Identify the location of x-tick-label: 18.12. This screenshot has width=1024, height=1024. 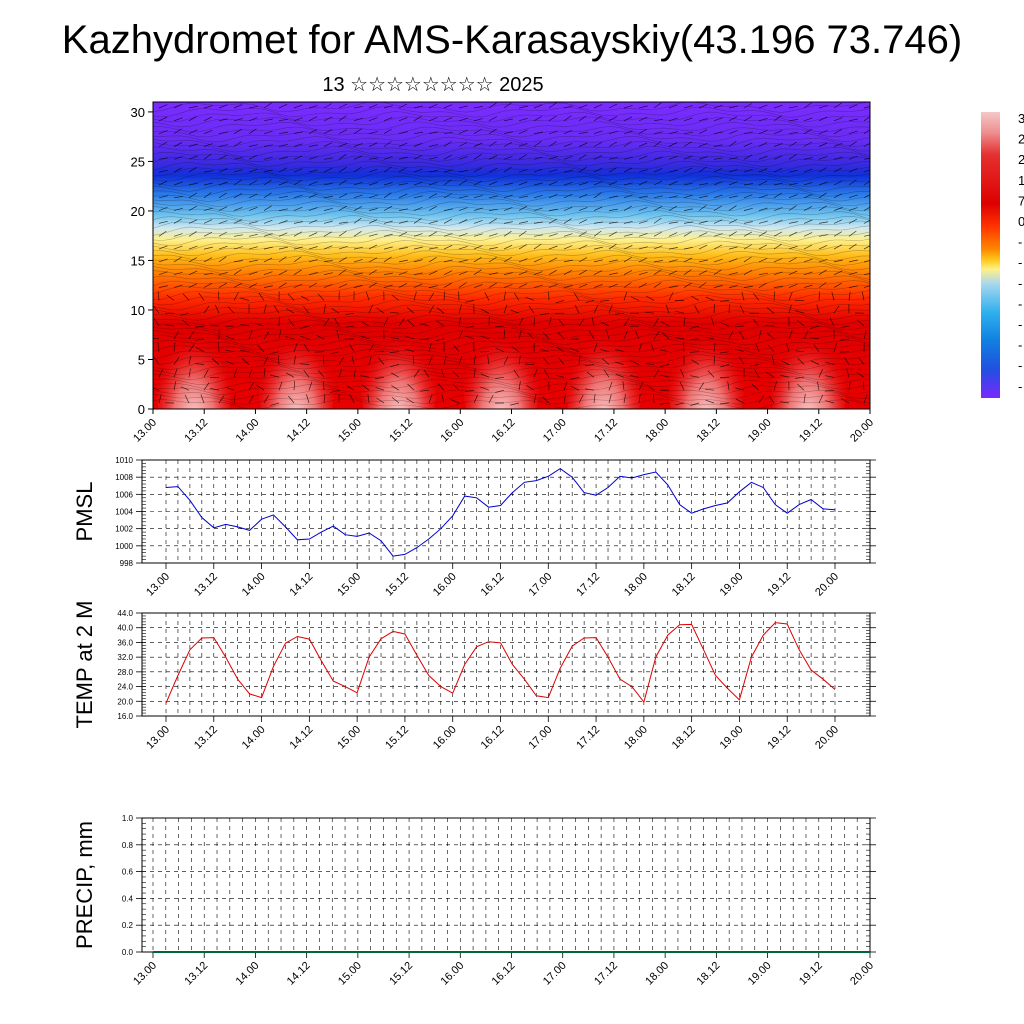
(684, 585).